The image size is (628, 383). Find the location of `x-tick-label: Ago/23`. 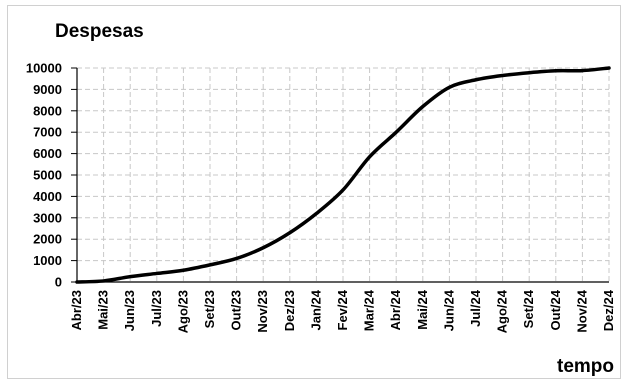

x-tick-label: Ago/23 is located at coordinates (182, 311).